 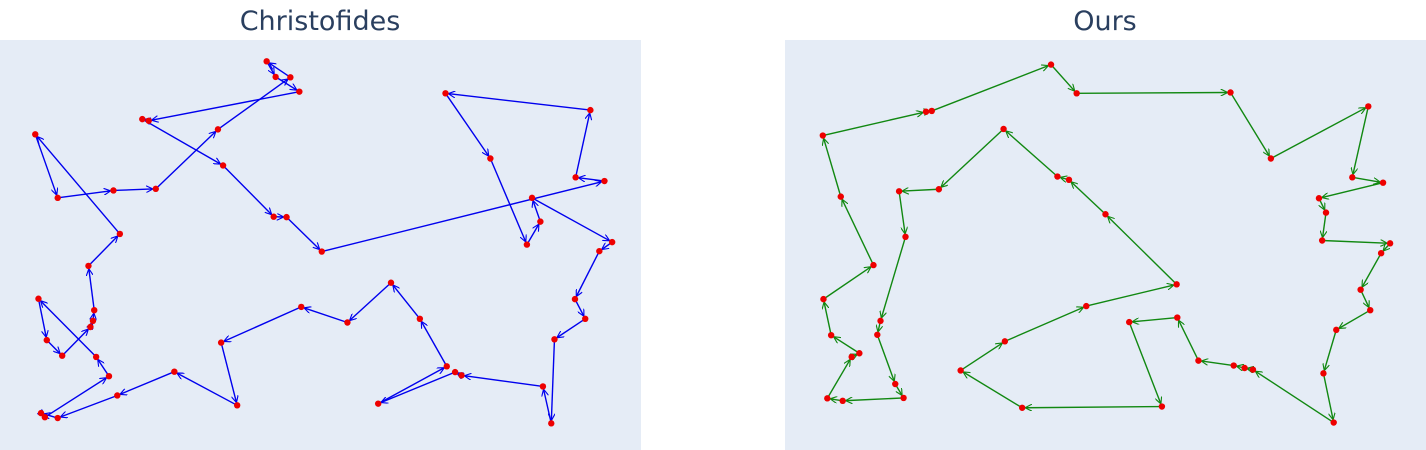 I want to click on christofides-title: Christofides, so click(x=320, y=21).